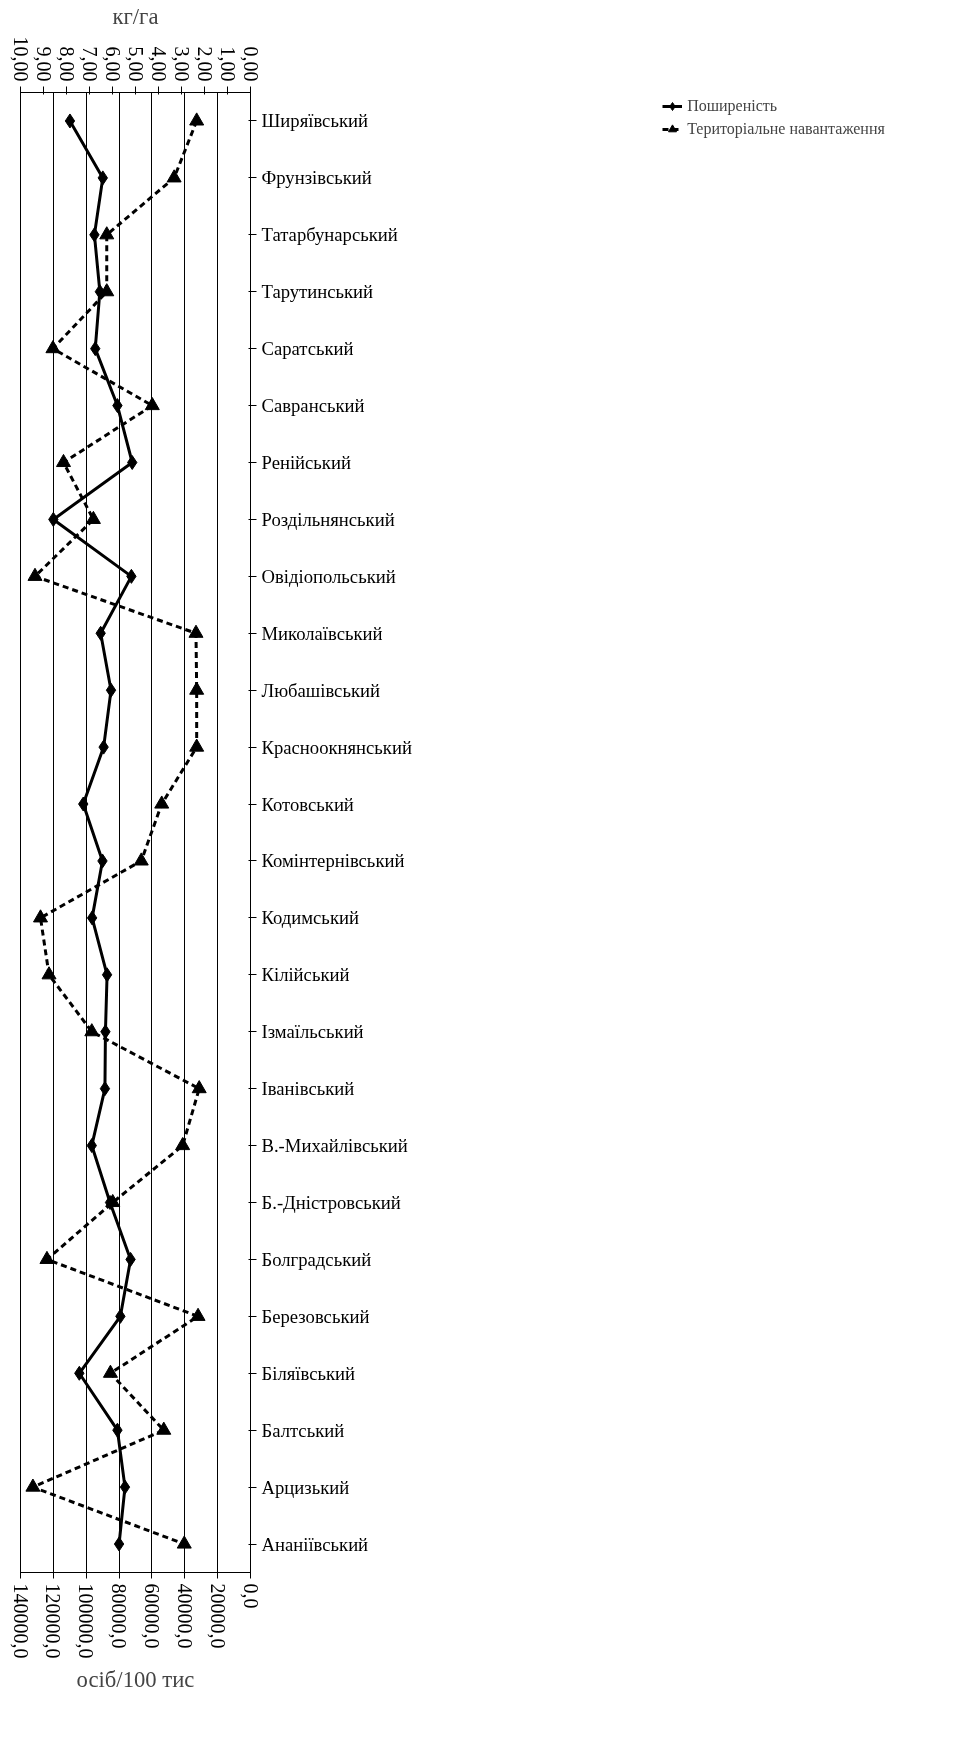 The image size is (973, 1749). I want to click on x2-tick-label: 3,00, so click(181, 64).